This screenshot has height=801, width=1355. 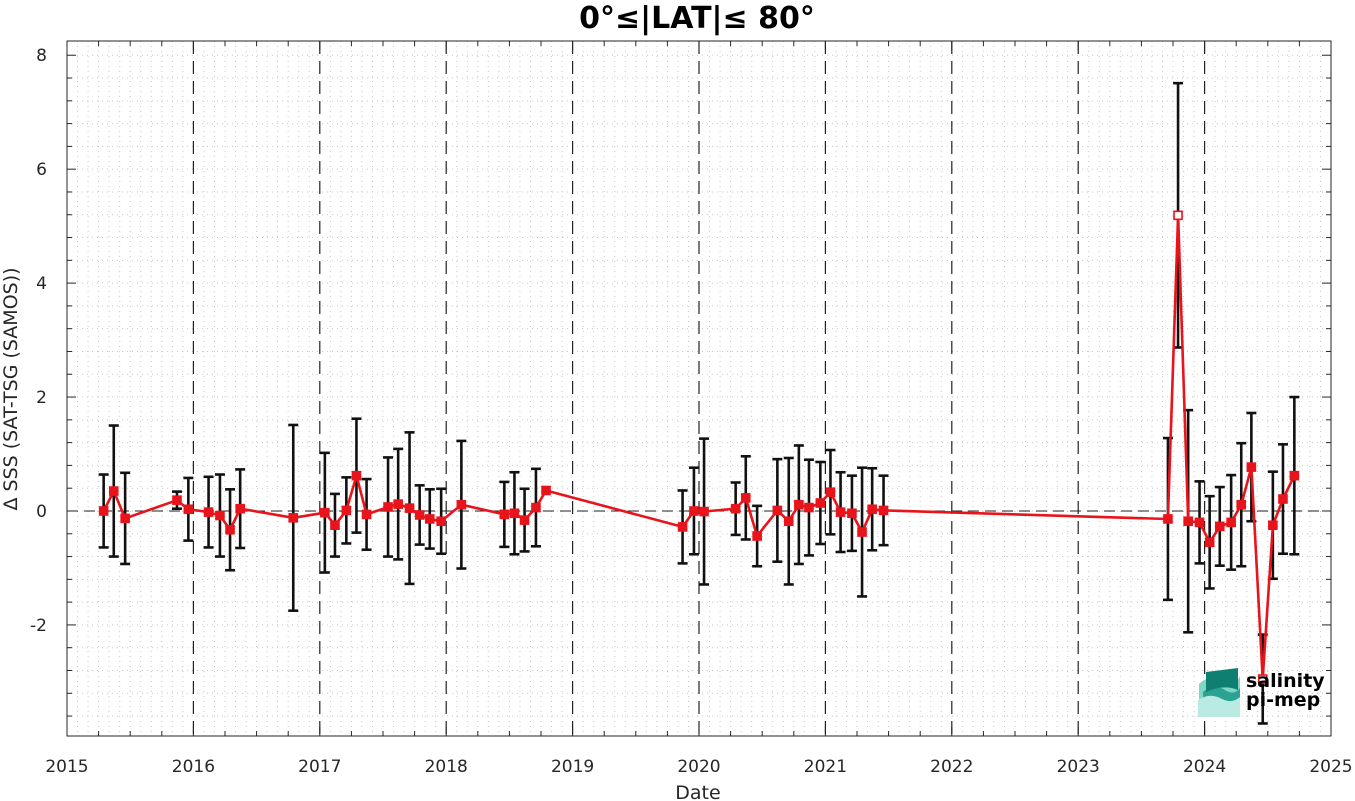 I want to click on x-tick-label: 2015, so click(x=66, y=767).